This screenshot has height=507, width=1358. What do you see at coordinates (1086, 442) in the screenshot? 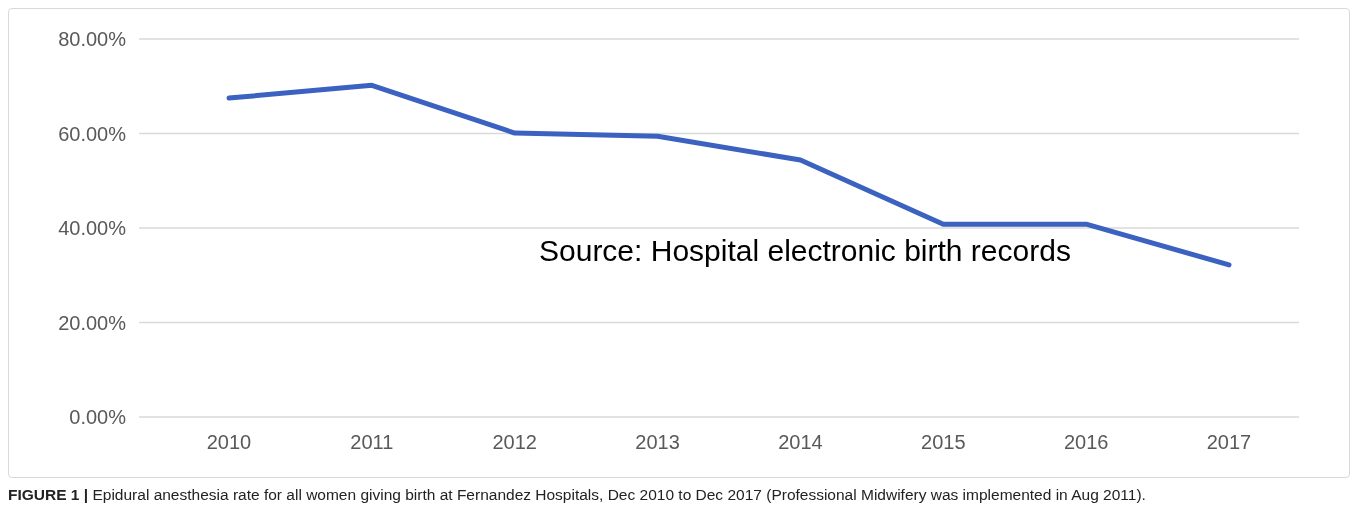
I see `x-tick-label: 2016` at bounding box center [1086, 442].